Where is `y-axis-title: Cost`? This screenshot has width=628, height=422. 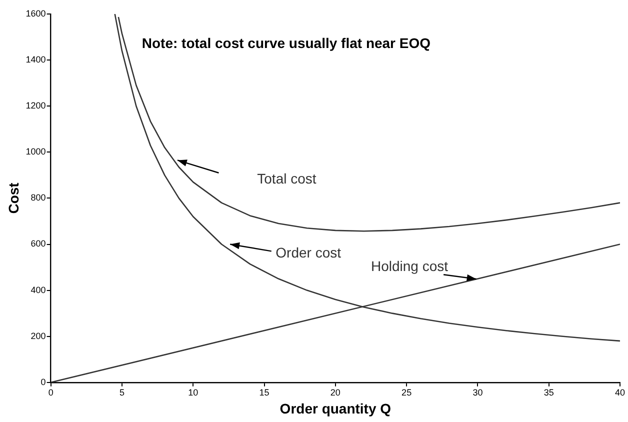
y-axis-title: Cost is located at coordinates (13, 198).